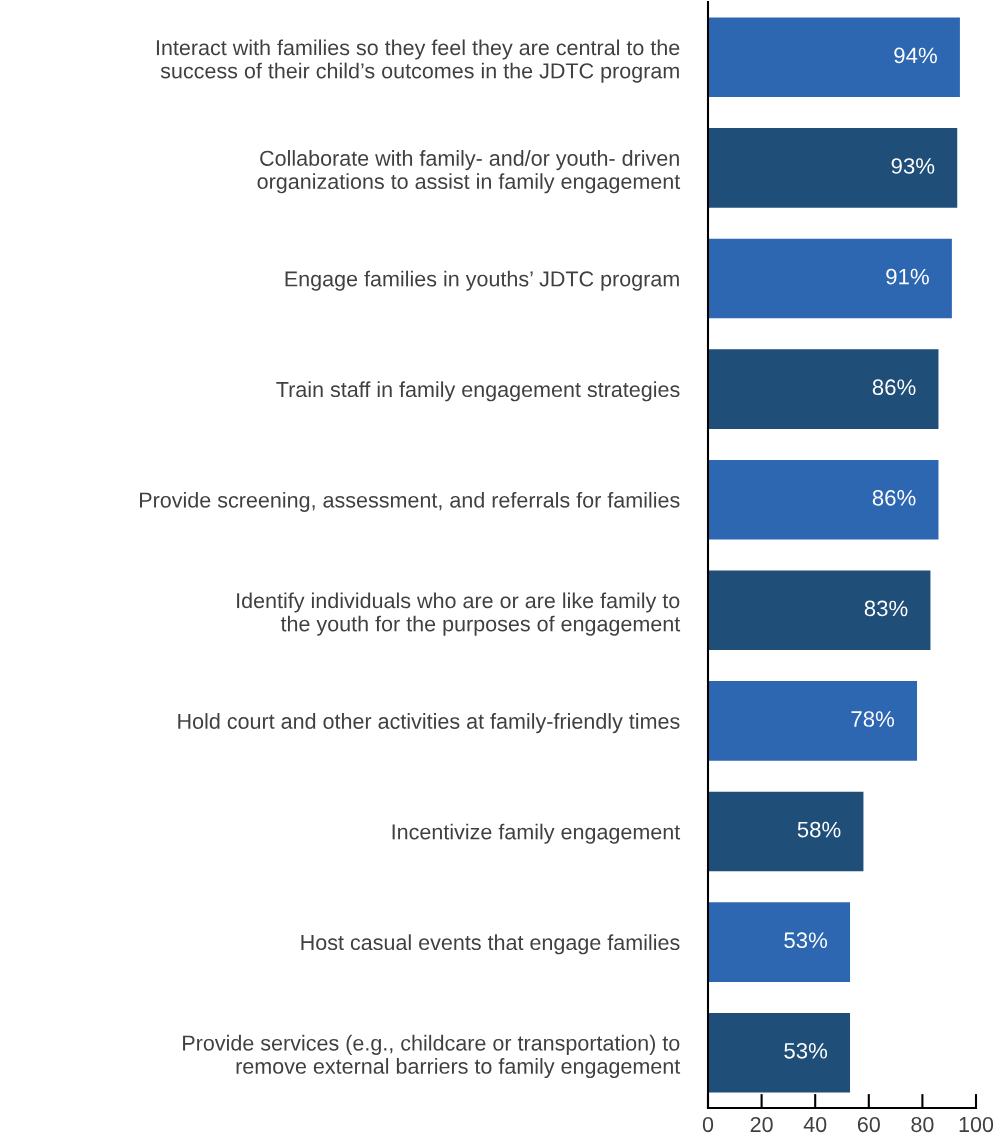 The width and height of the screenshot is (995, 1139). Describe the element at coordinates (418, 61) in the screenshot. I see `y-tick-label: Interact with families so they feel they are central to the success of their child’s outcomes in the JDTC program` at that location.